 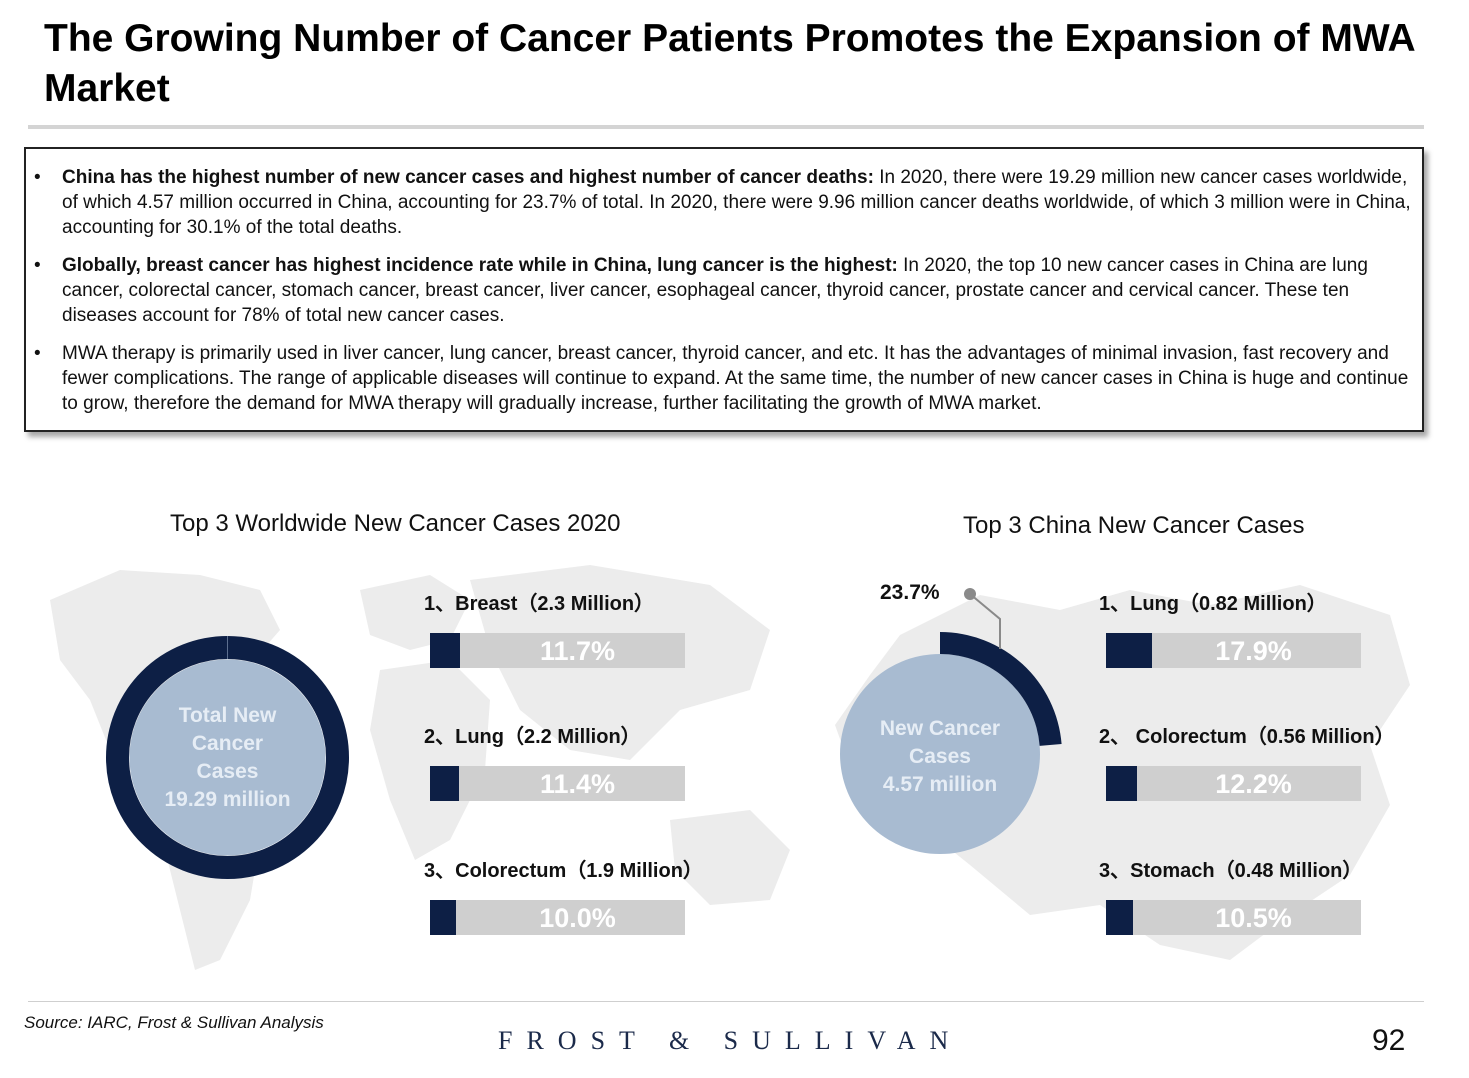 What do you see at coordinates (227, 743) in the screenshot?
I see `donut-label-line: Cancer` at bounding box center [227, 743].